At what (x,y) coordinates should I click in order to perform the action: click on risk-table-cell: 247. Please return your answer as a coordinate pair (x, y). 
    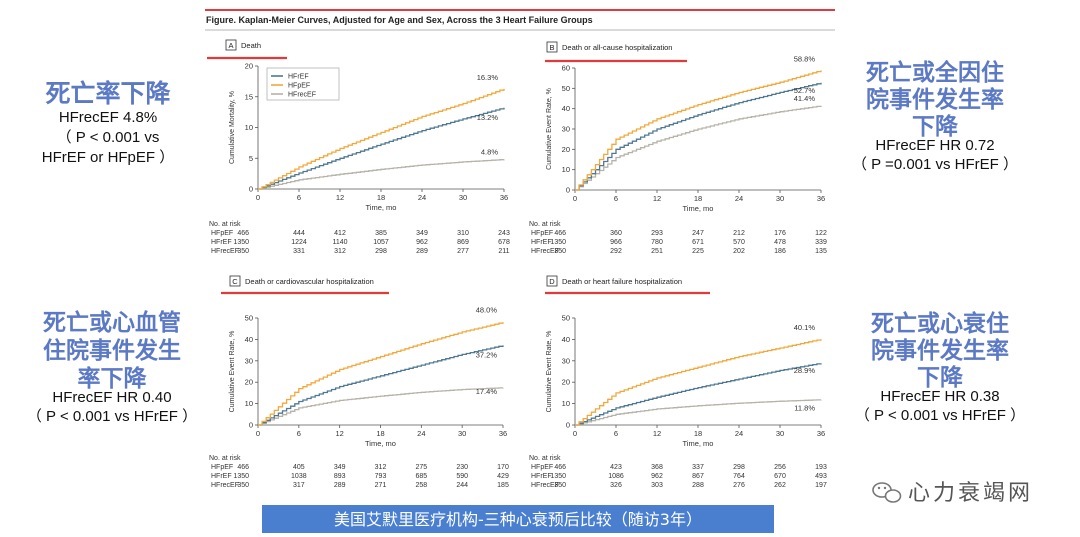
    Looking at the image, I should click on (698, 233).